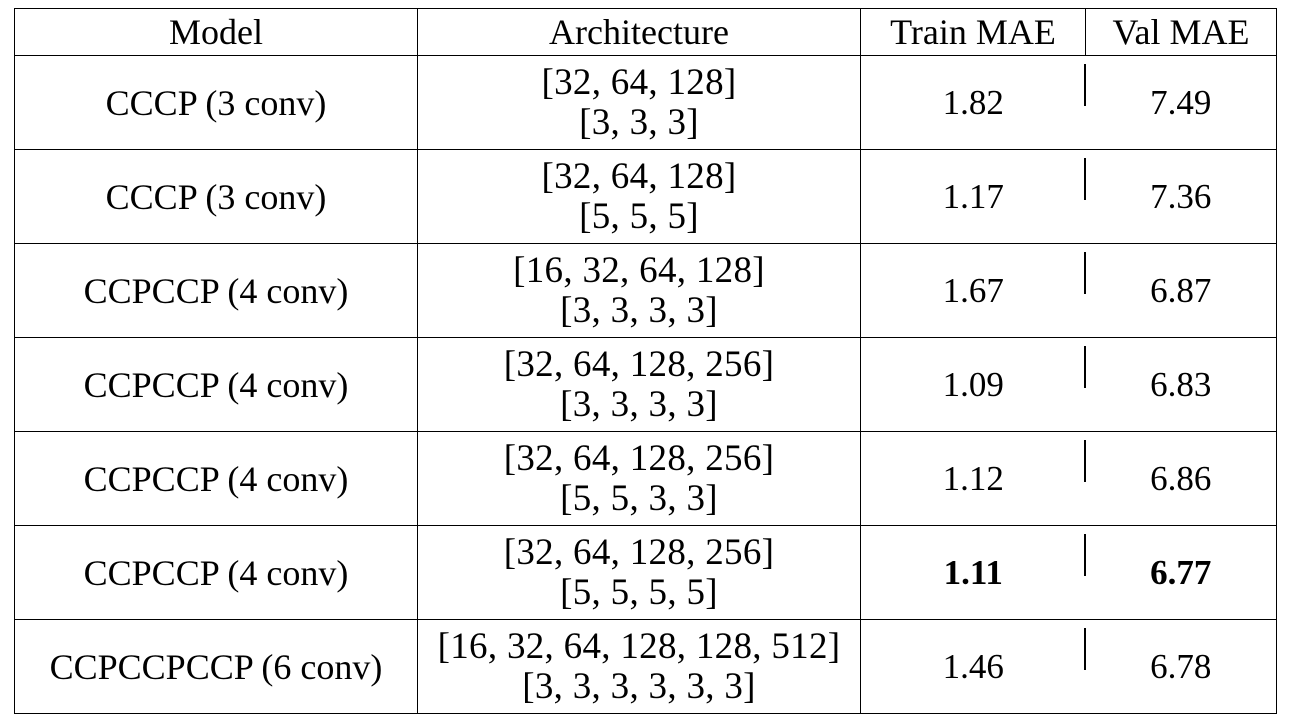 The height and width of the screenshot is (718, 1290). Describe the element at coordinates (639, 270) in the screenshot. I see `architecture-filters: [16, 32, 64, 128]` at that location.